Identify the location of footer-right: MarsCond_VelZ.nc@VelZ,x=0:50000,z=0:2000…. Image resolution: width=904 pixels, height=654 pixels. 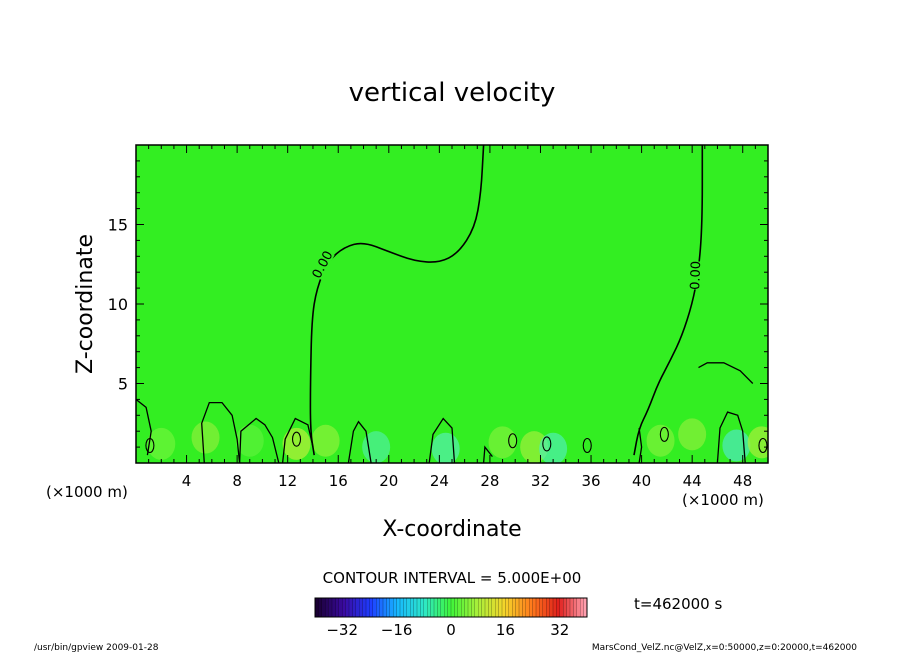
(724, 648).